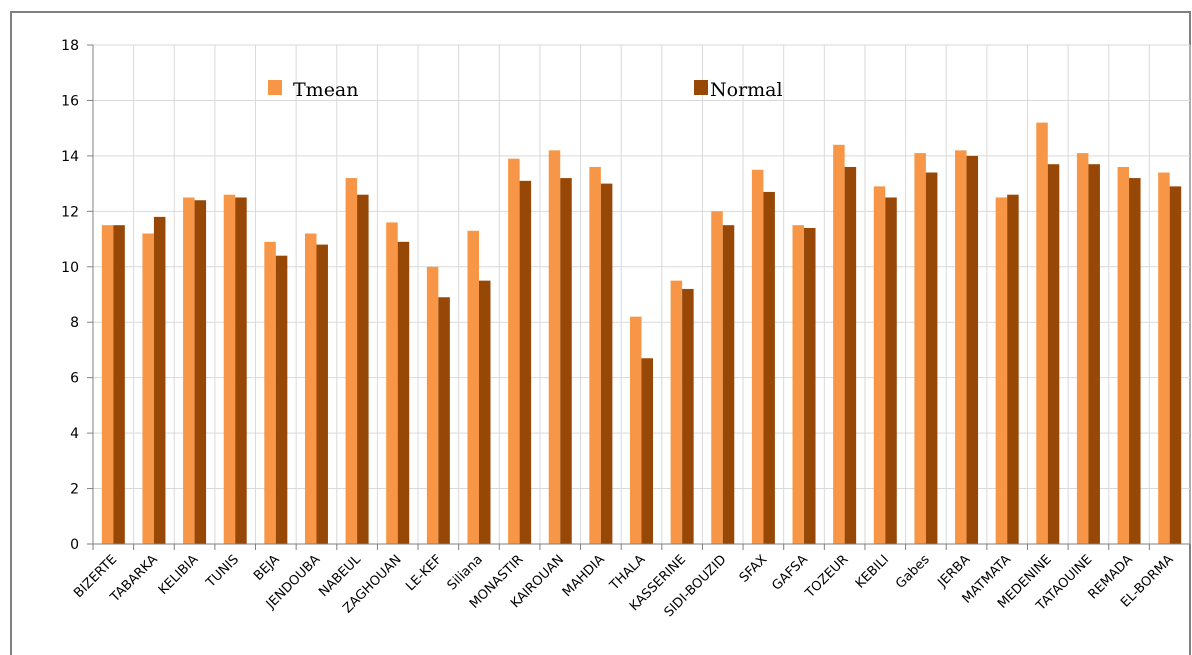  What do you see at coordinates (119, 384) in the screenshot?
I see `bar-normal-bizerte` at bounding box center [119, 384].